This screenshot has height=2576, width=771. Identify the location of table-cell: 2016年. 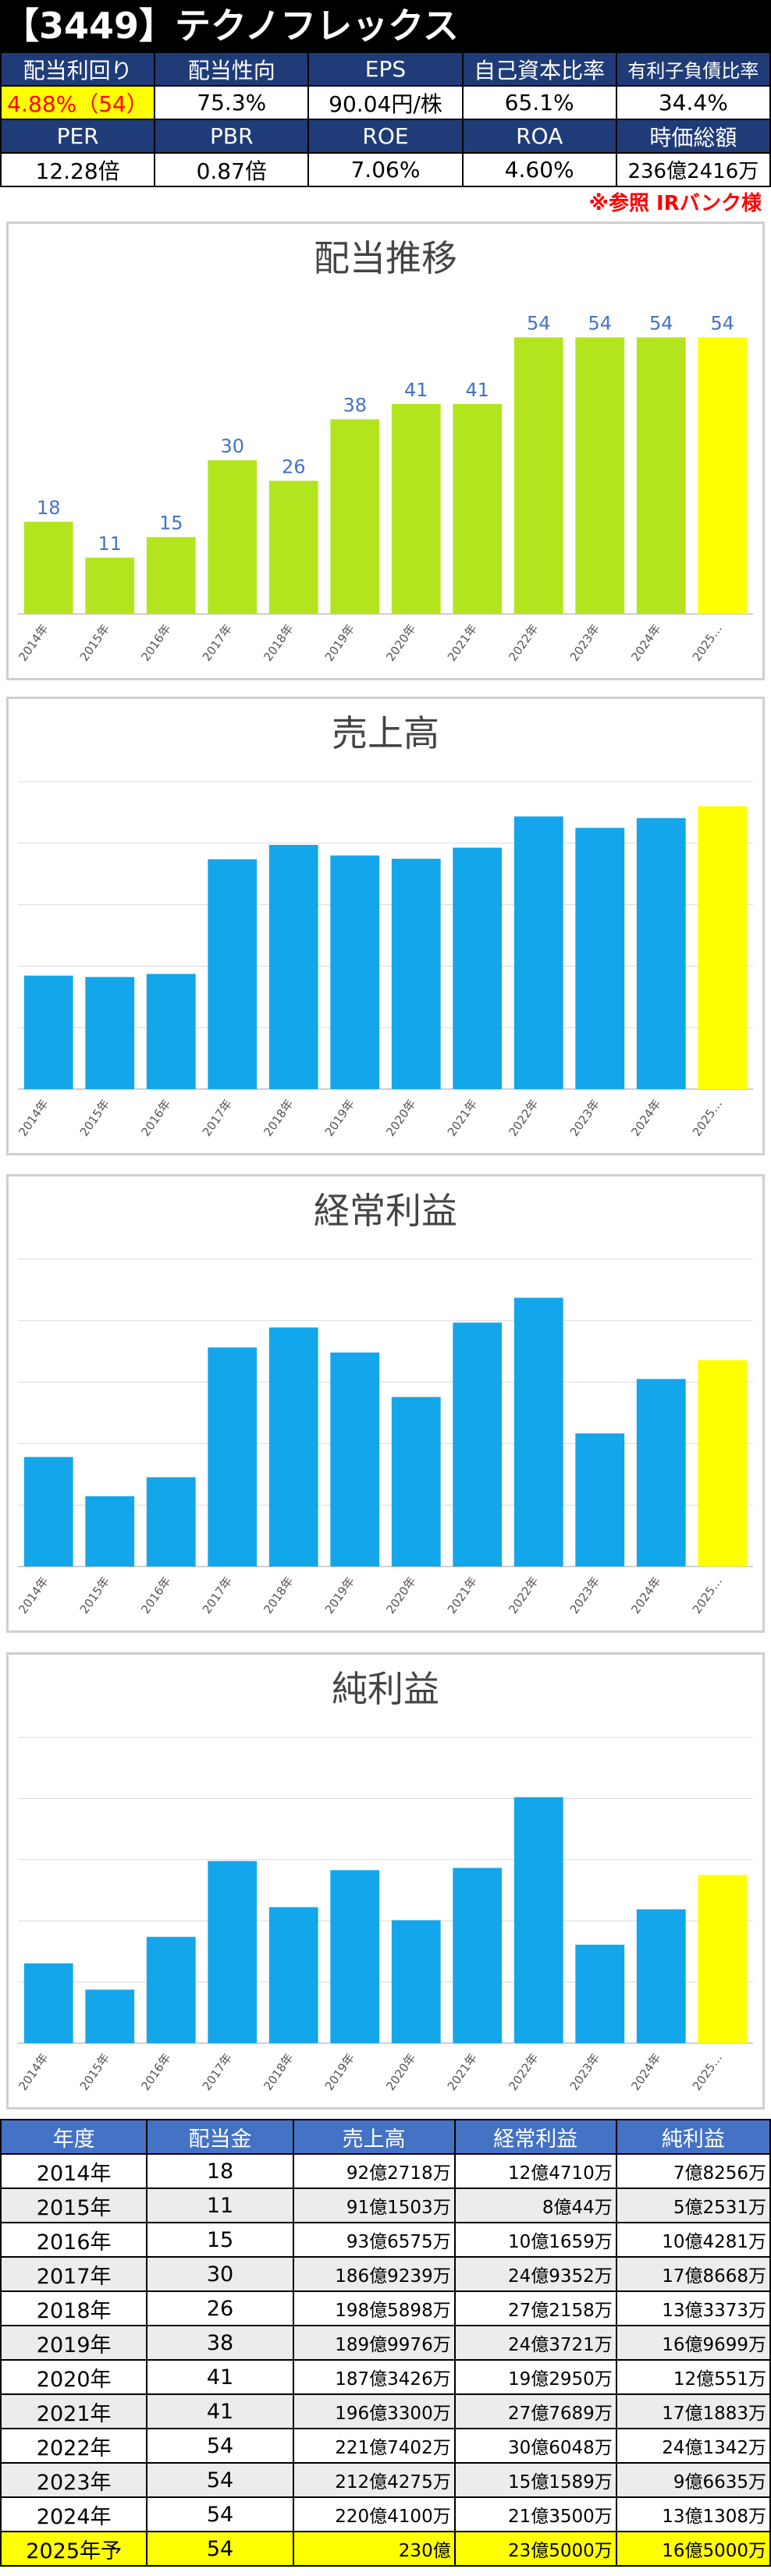
(74, 2240).